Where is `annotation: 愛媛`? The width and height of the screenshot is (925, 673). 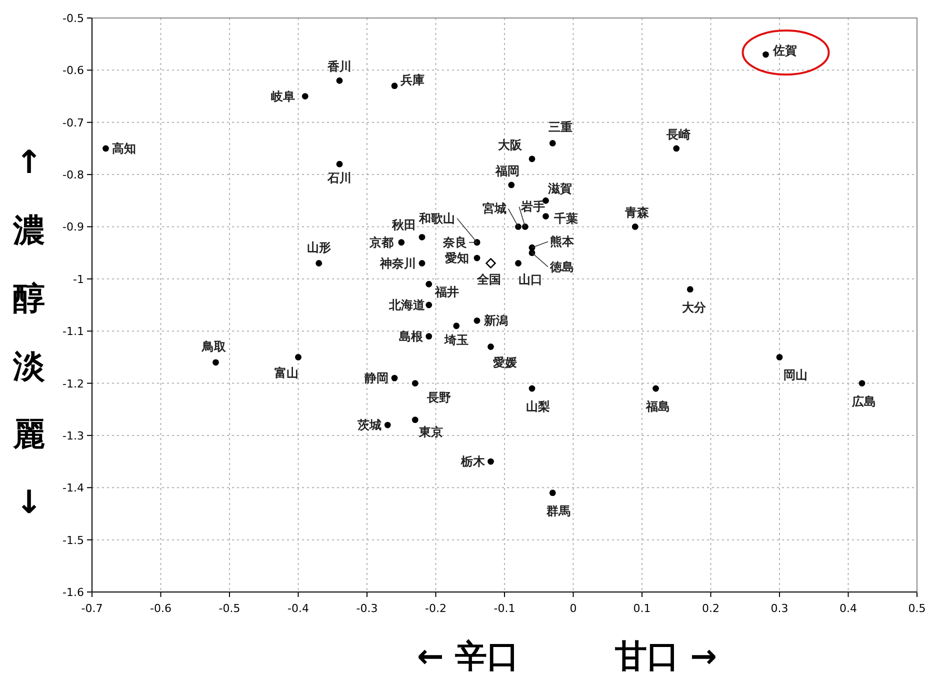
annotation: 愛媛 is located at coordinates (504, 363).